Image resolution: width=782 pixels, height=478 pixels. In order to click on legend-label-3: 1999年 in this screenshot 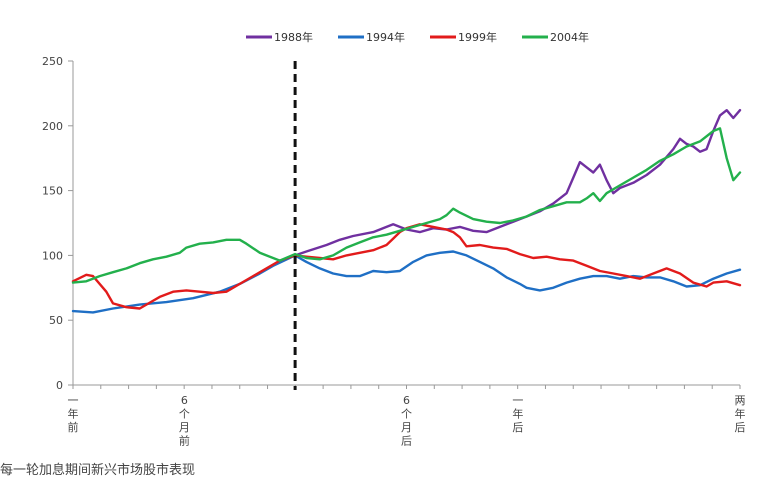, I will do `click(477, 37)`.